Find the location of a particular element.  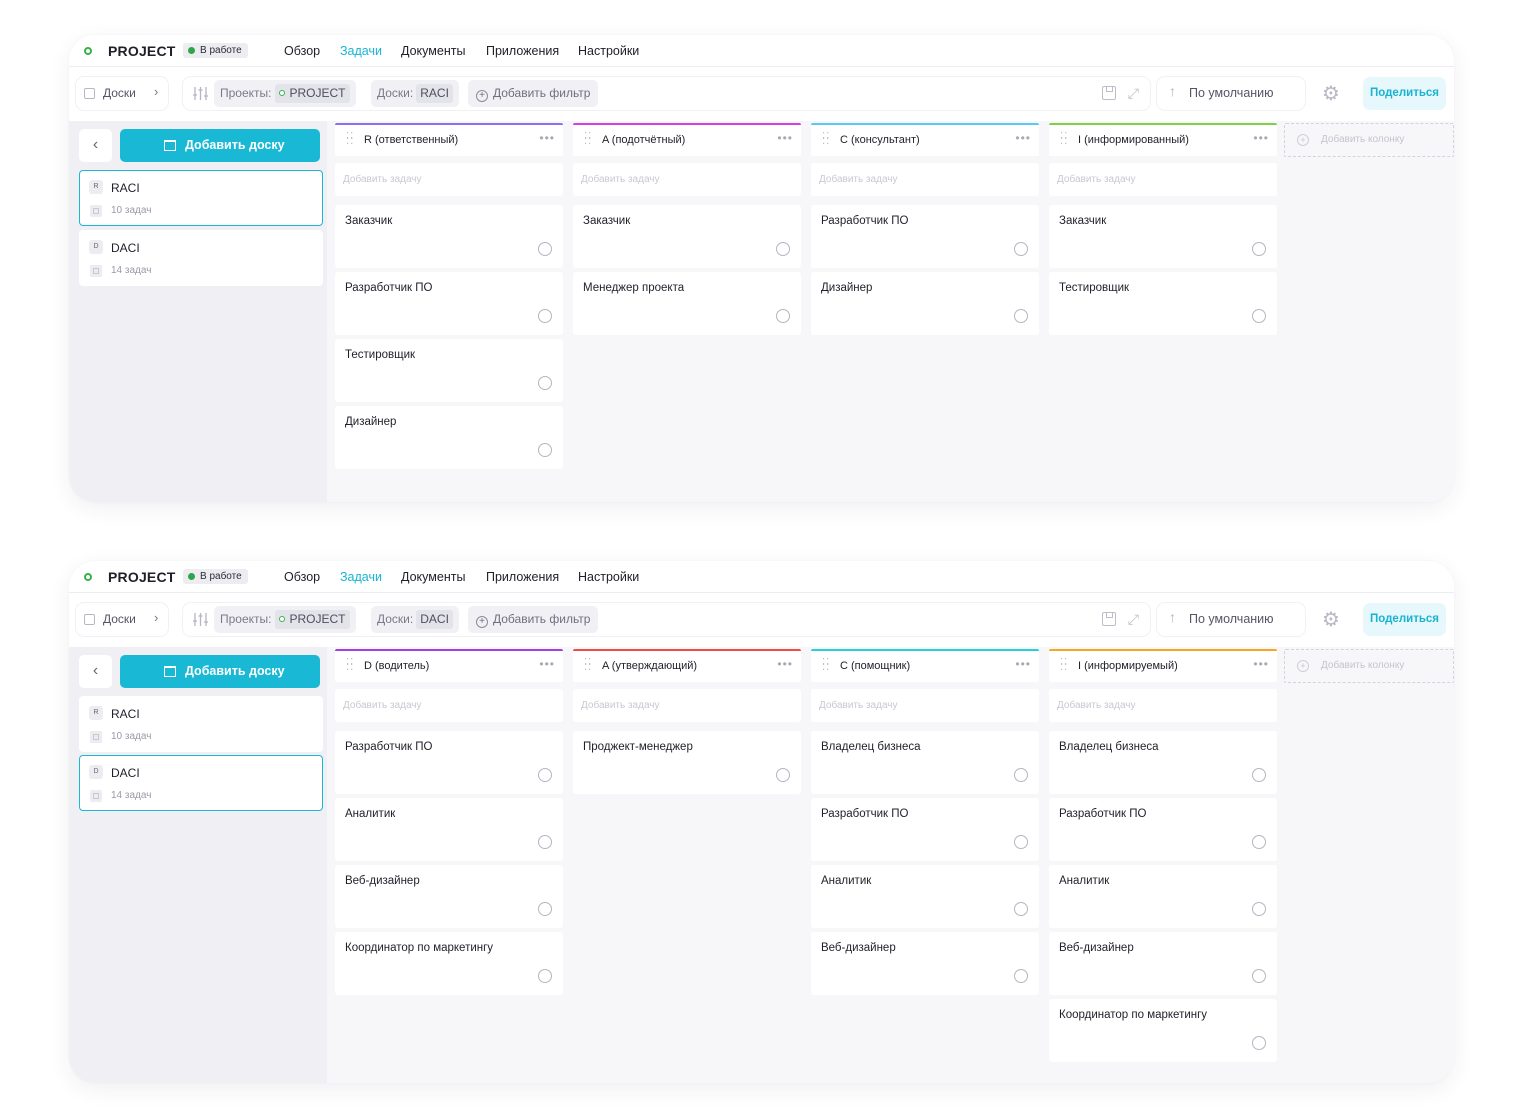

column-header: ⁚⁚ ⁚⁚ A (подотчётный) ••• is located at coordinates (687, 139).